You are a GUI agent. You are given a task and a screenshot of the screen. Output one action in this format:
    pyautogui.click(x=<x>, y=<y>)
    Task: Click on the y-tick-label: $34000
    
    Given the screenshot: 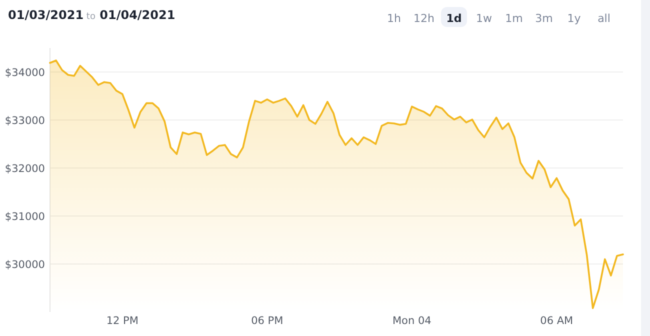 What is the action you would take?
    pyautogui.click(x=24, y=73)
    